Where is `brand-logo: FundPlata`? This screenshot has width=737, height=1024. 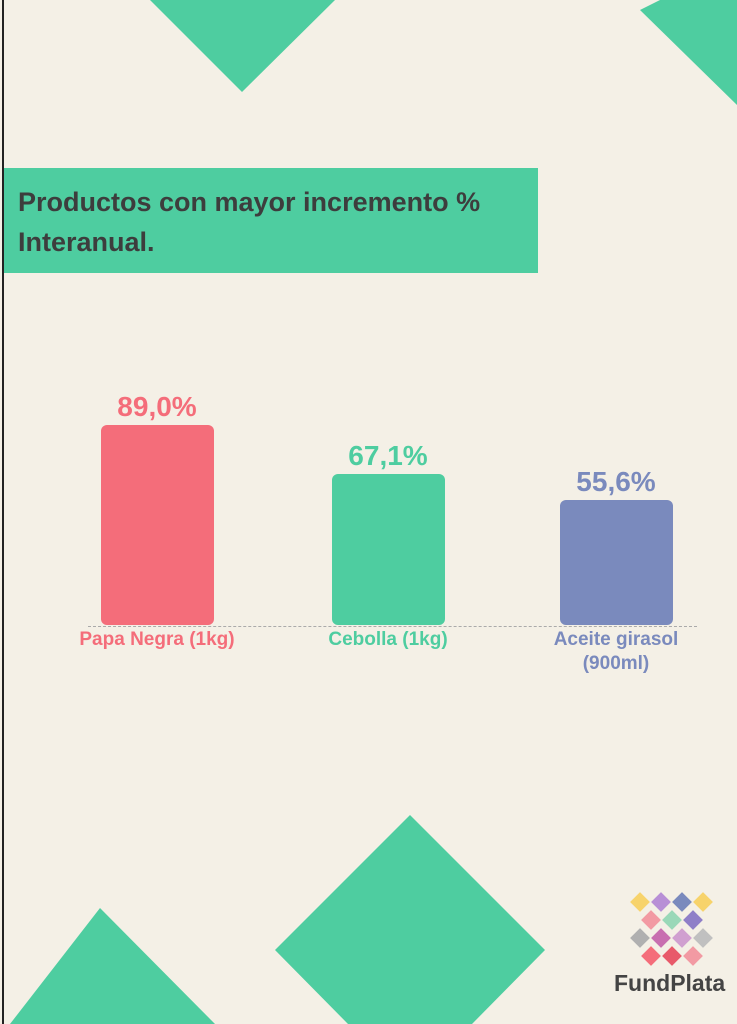
brand-logo: FundPlata is located at coordinates (670, 983).